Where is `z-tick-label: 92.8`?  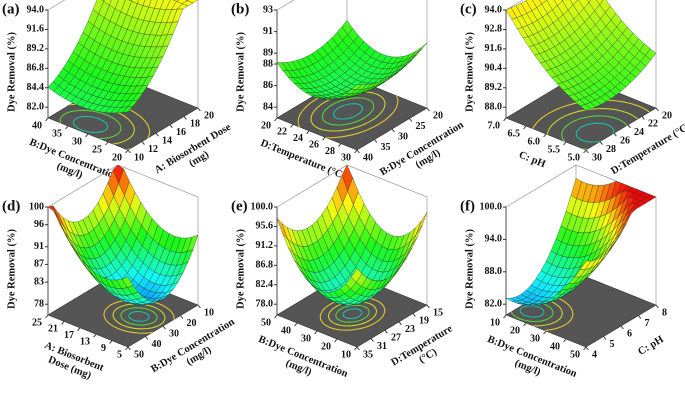 z-tick-label: 92.8 is located at coordinates (494, 29).